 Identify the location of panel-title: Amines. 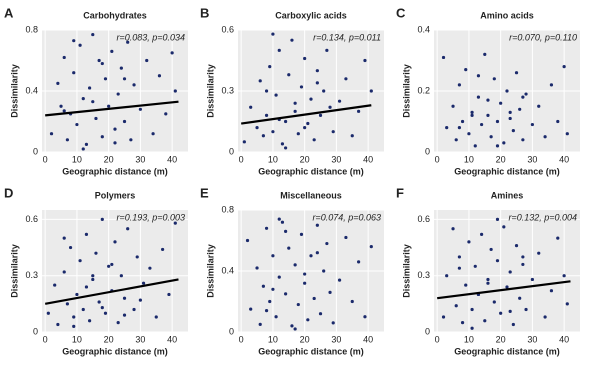
(507, 195).